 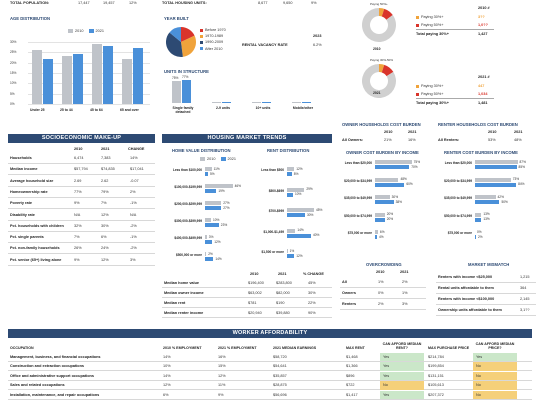 What do you see at coordinates (481, 86) in the screenshot?
I see `bot-paying-30-val: 447` at bounding box center [481, 86].